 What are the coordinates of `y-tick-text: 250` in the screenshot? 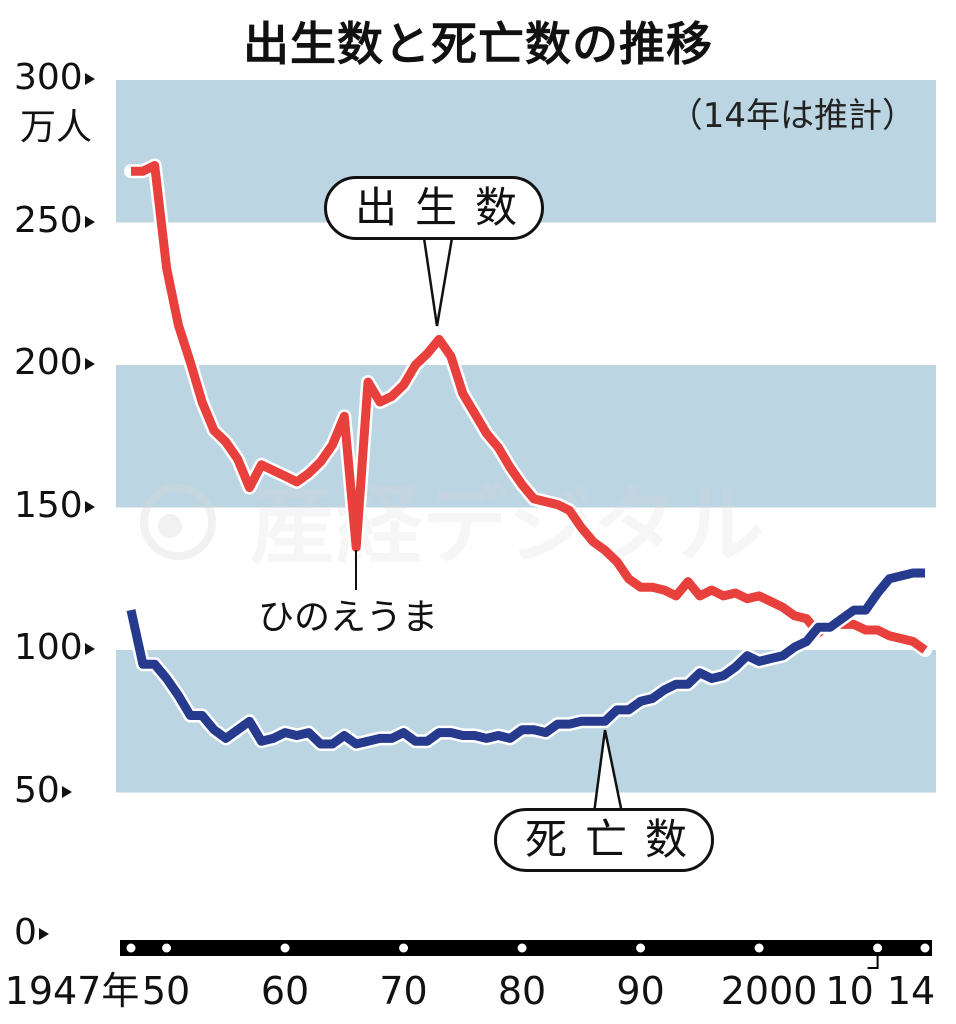 It's located at (48, 220).